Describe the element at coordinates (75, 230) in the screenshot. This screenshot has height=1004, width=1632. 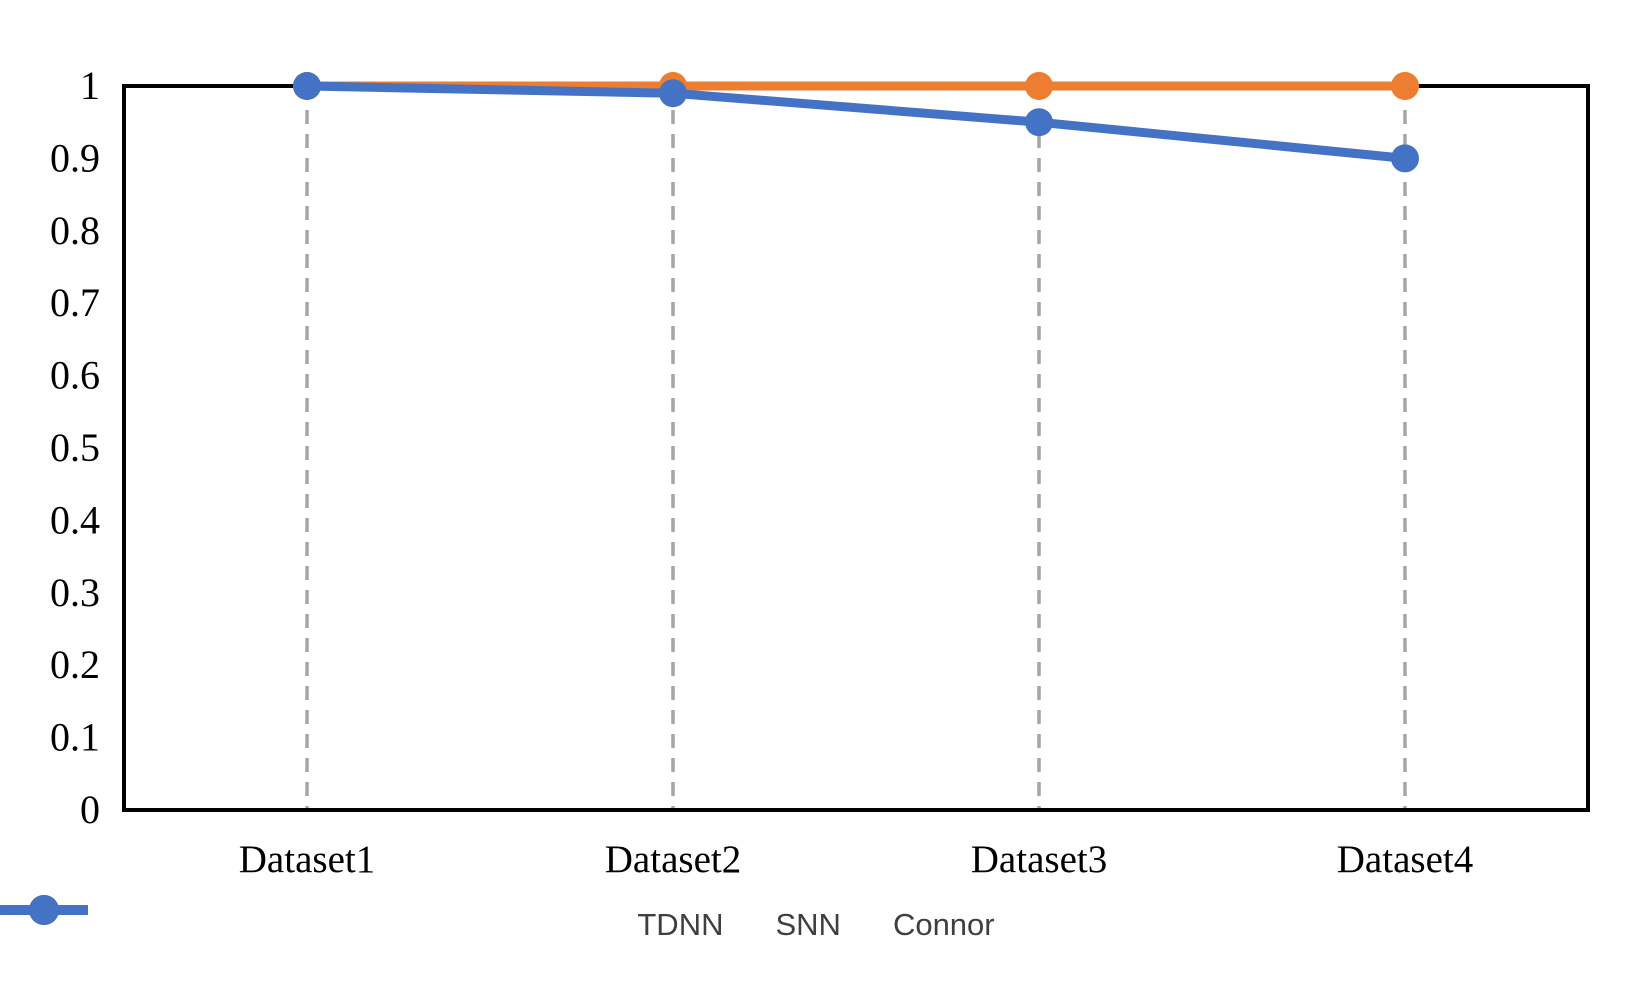
I see `y-tick-label-0.8: 0.8` at that location.